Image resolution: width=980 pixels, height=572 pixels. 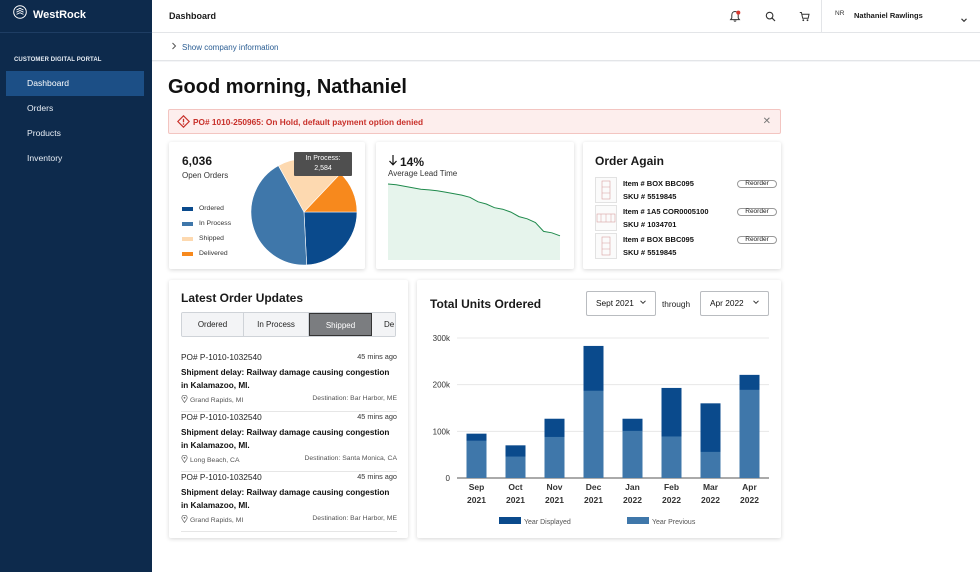 I want to click on user-name: Nathaniel Rawlings, so click(x=888, y=15).